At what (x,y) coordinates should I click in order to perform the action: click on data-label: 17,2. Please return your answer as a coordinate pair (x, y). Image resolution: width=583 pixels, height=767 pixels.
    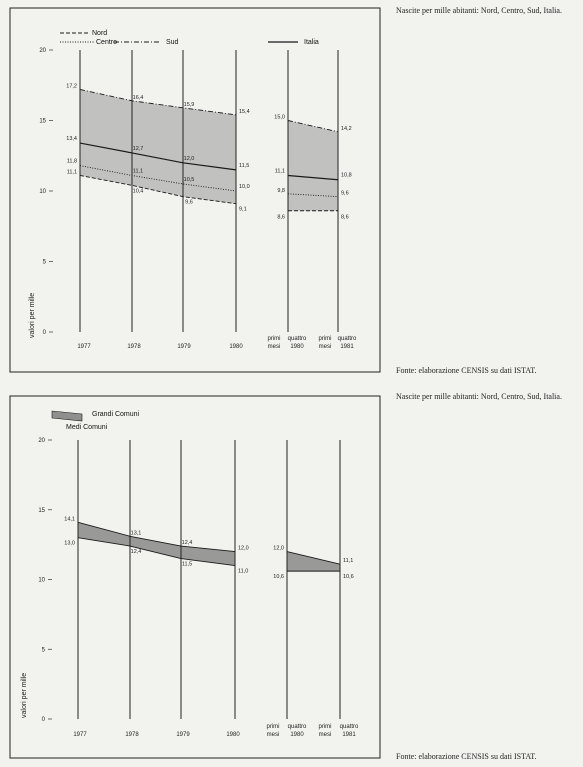
    Looking at the image, I should click on (71, 86).